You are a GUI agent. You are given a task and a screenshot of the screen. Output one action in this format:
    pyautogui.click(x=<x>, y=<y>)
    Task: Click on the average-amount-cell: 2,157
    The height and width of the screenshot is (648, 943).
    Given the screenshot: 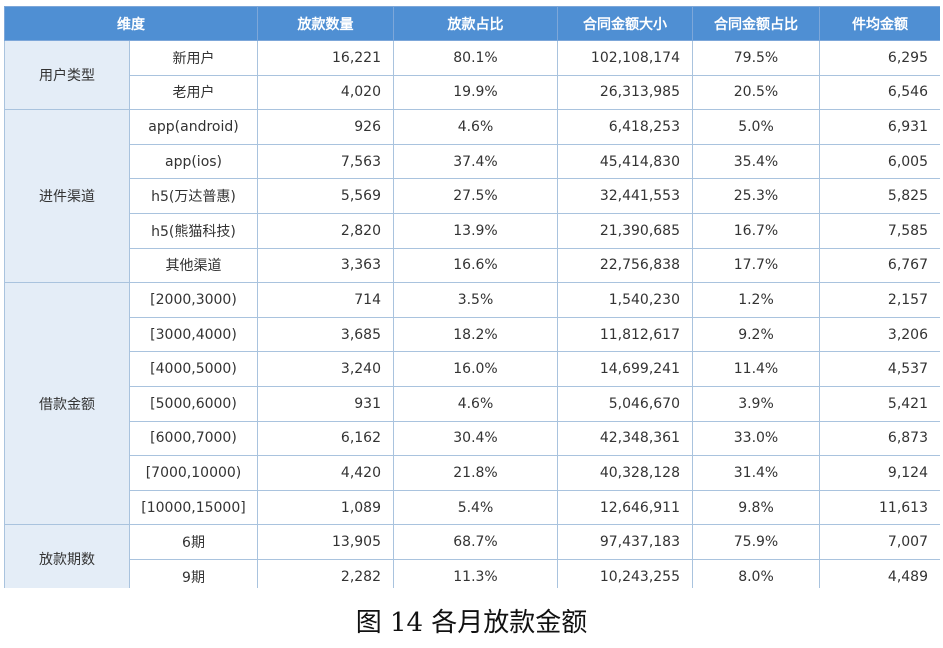 What is the action you would take?
    pyautogui.click(x=879, y=300)
    